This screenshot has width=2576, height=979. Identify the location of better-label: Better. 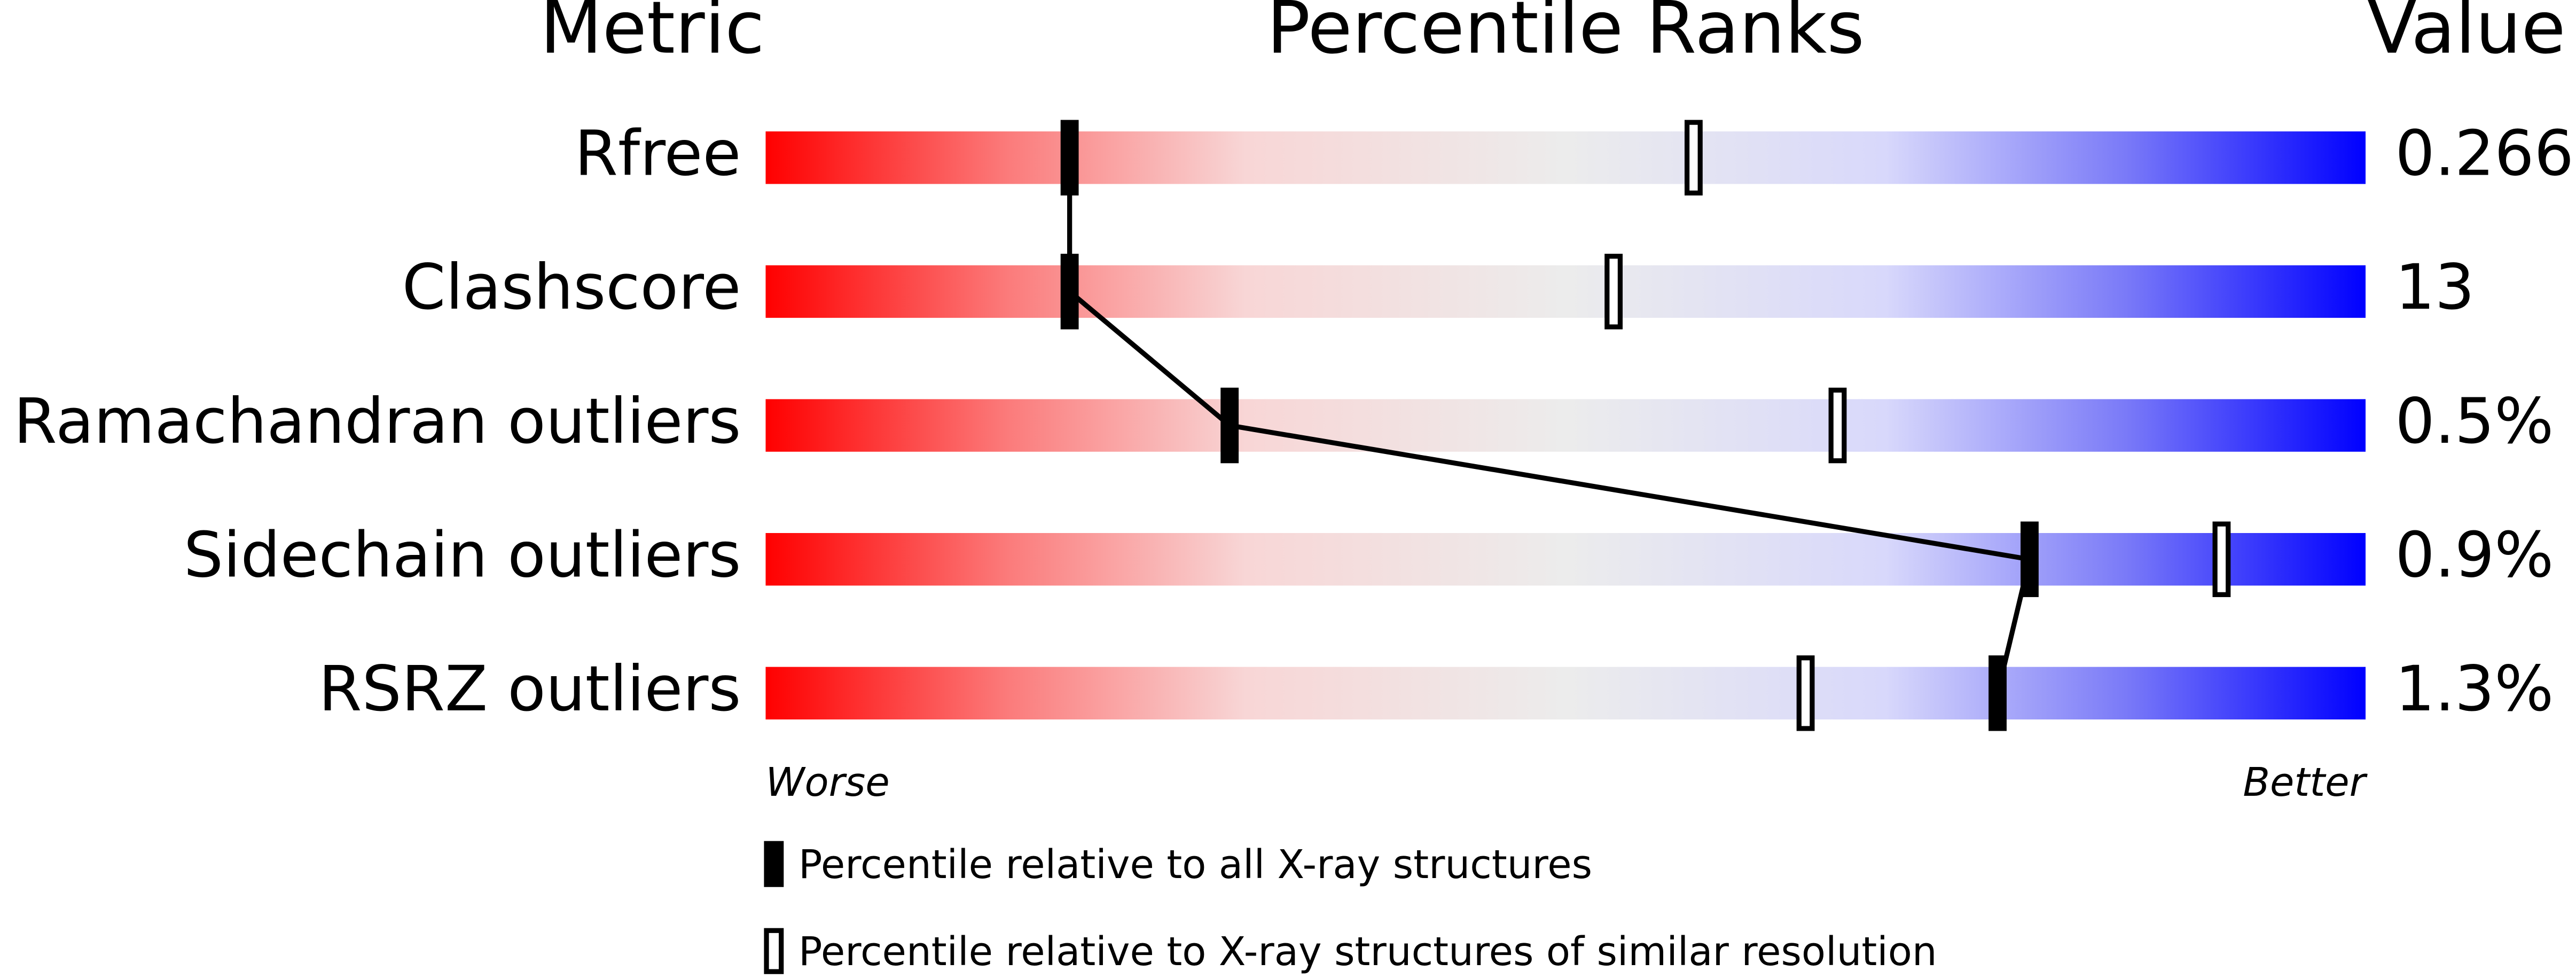
(2305, 782).